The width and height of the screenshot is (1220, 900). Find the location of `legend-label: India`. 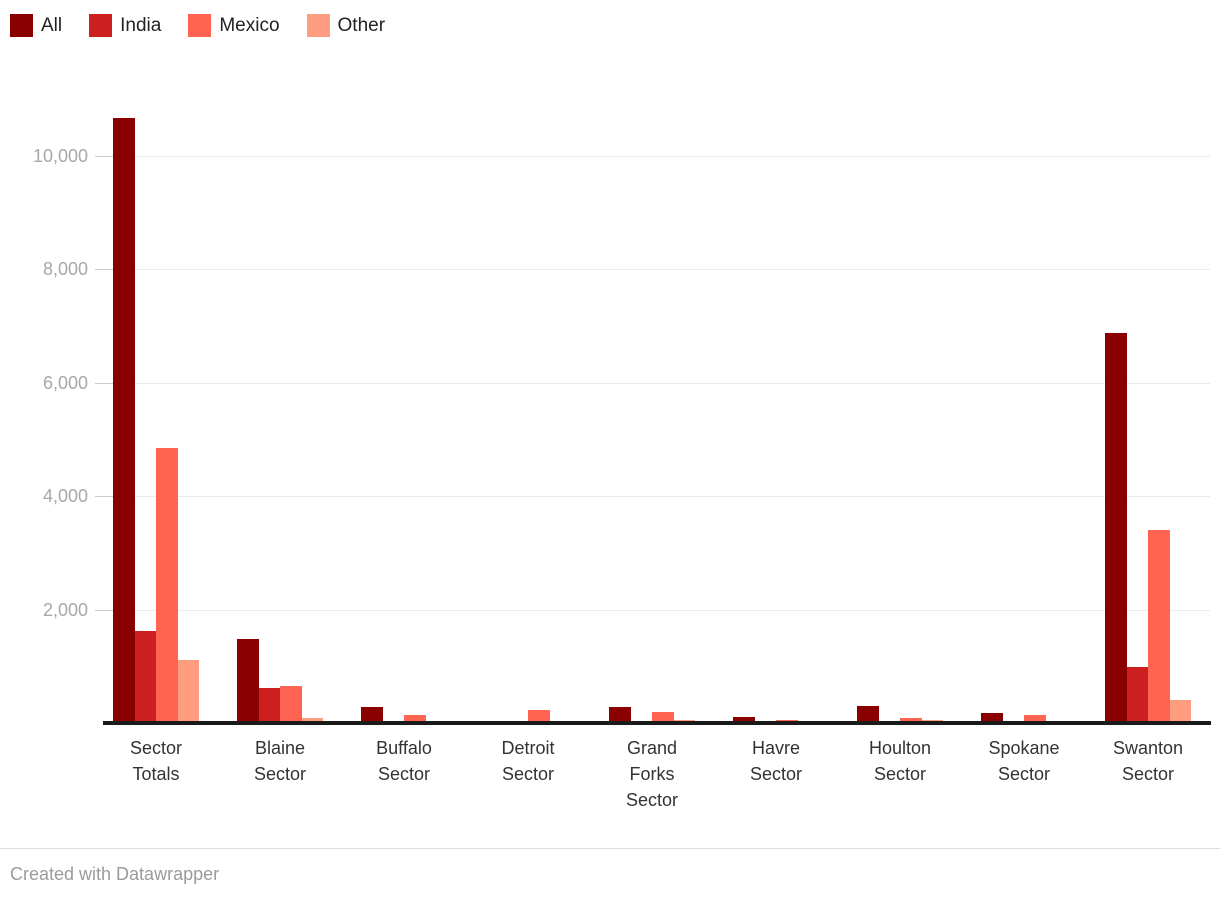

legend-label: India is located at coordinates (141, 25).